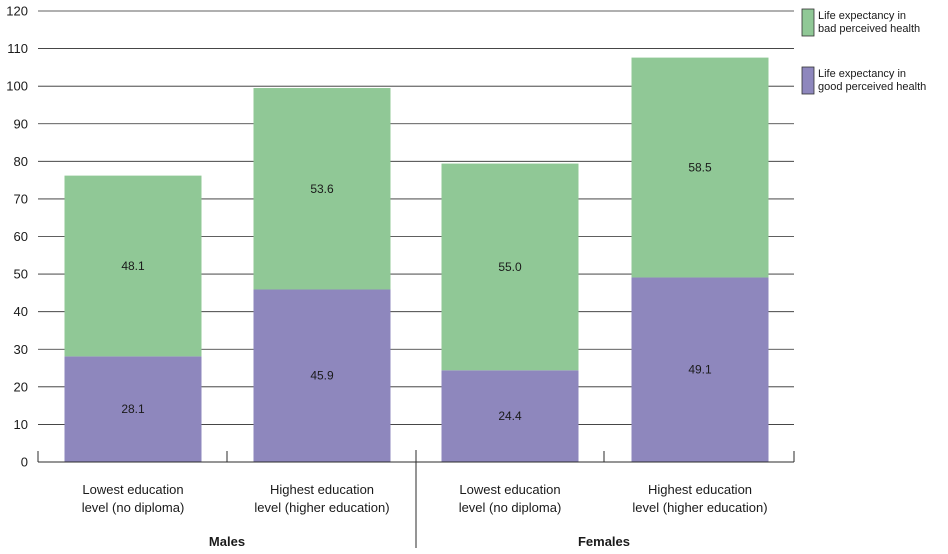  I want to click on y-tick-label: 20, so click(21, 386).